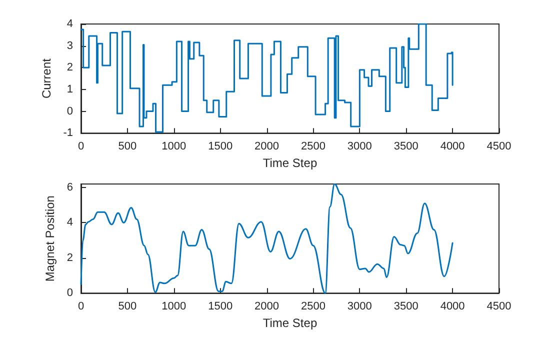  What do you see at coordinates (69, 89) in the screenshot?
I see `y-tick-label: 1` at bounding box center [69, 89].